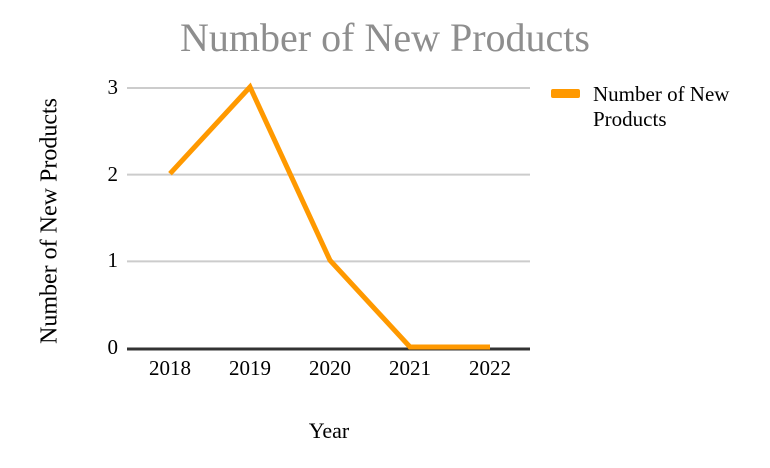 This screenshot has height=468, width=770. What do you see at coordinates (410, 368) in the screenshot?
I see `x-tick-label: 2021` at bounding box center [410, 368].